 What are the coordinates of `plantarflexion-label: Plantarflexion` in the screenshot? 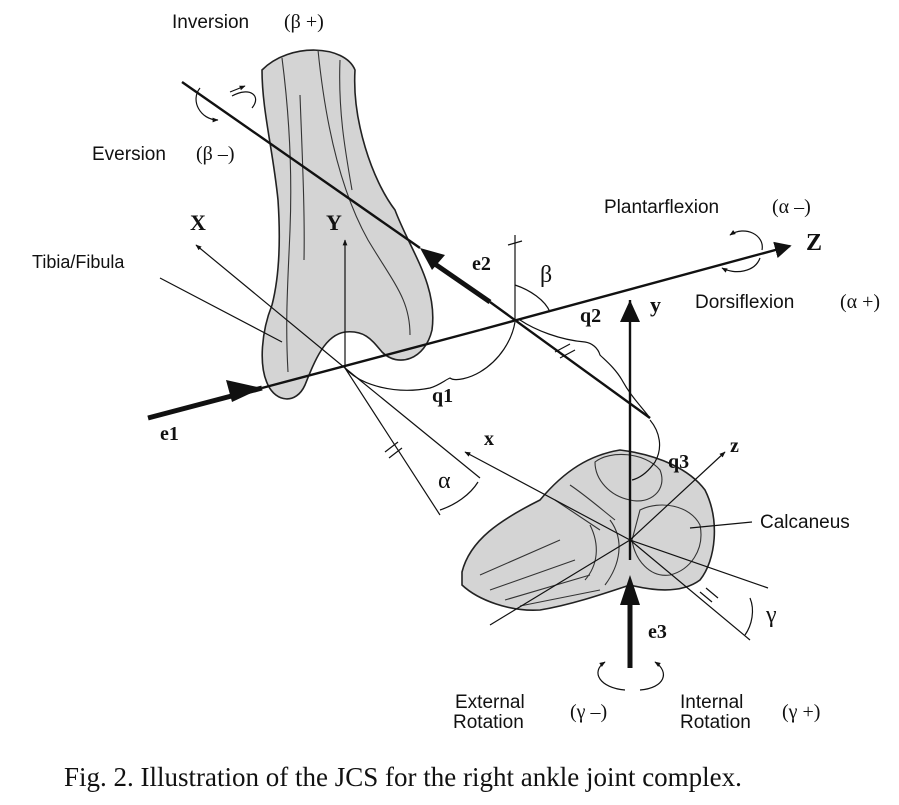 It's located at (661, 207).